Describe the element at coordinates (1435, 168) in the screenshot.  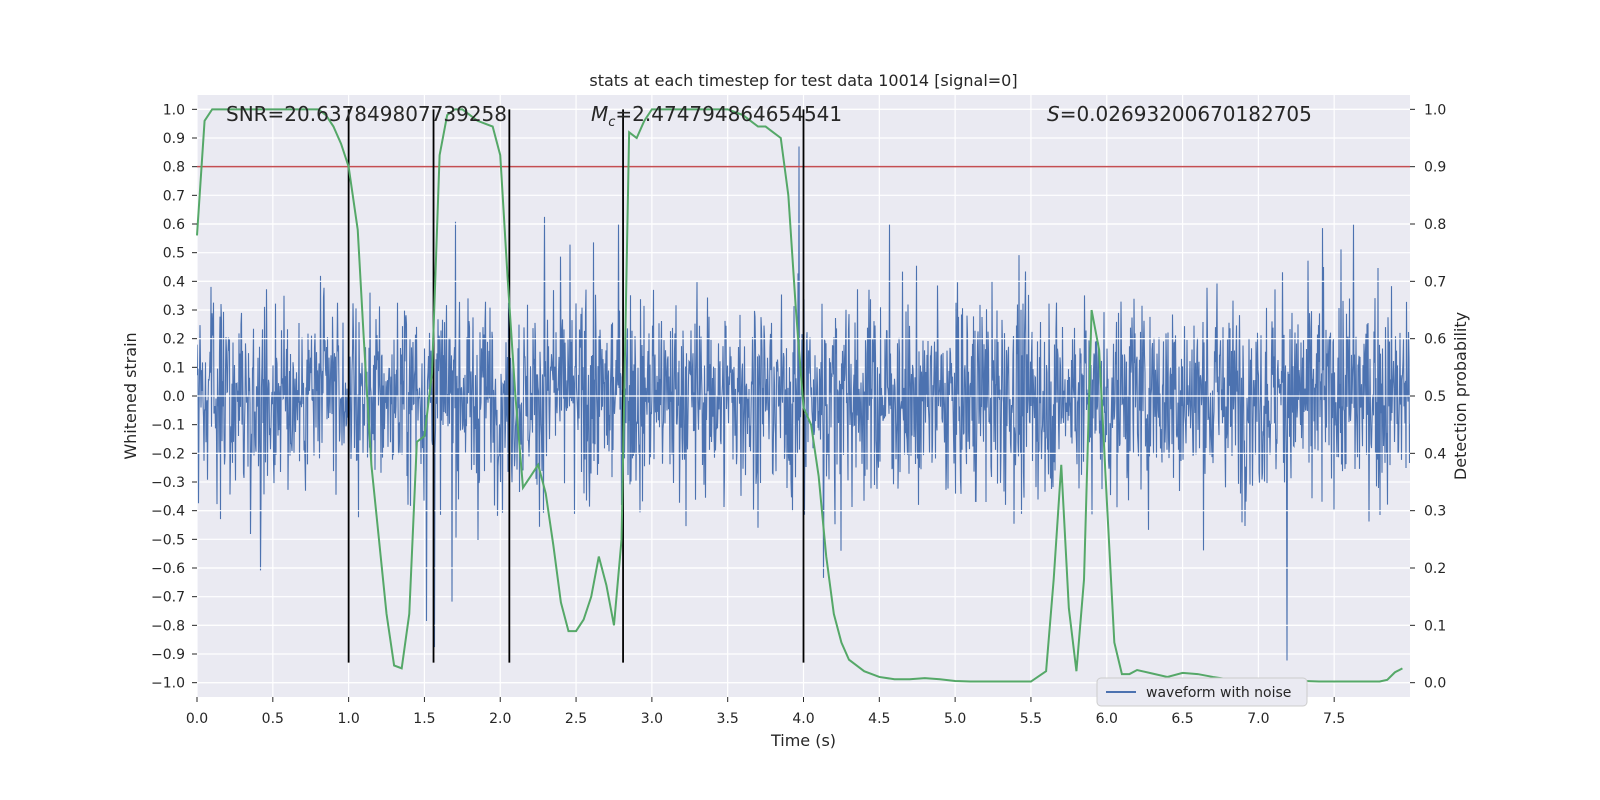
I see `y-right-tick-label: 0.9` at that location.